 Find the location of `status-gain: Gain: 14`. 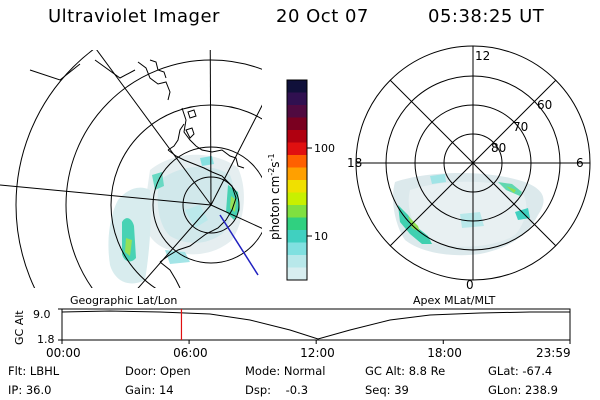

status-gain: Gain: 14 is located at coordinates (149, 390).